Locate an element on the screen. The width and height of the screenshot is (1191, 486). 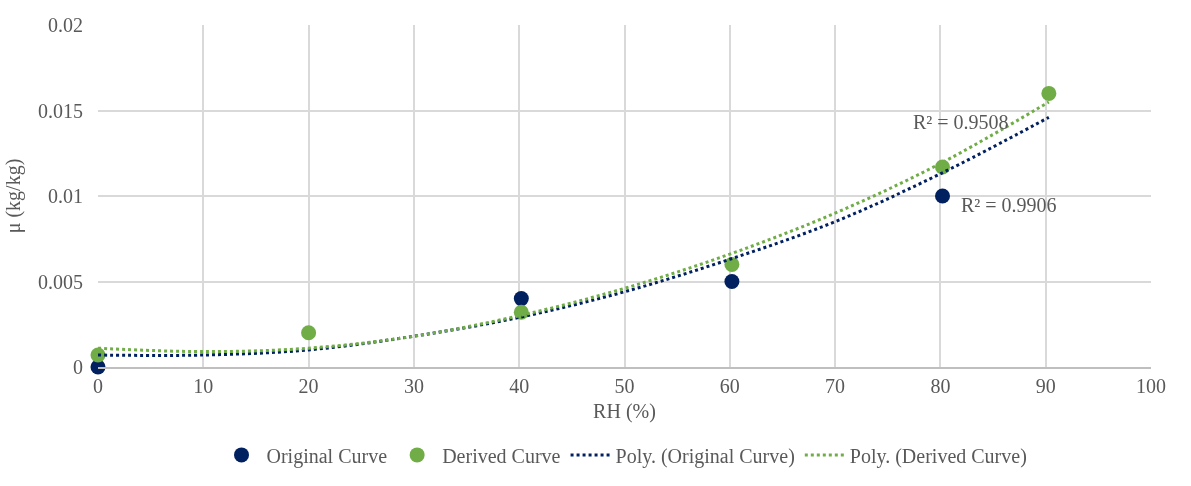
x-tick-label: 40 is located at coordinates (519, 386).